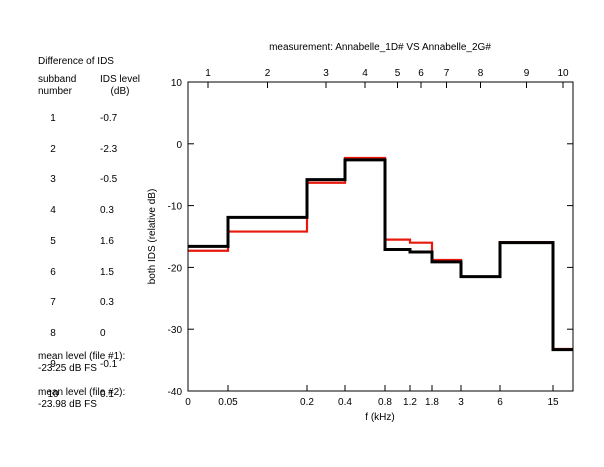 This screenshot has height=467, width=604. Describe the element at coordinates (53, 333) in the screenshot. I see `subband-number-8: 8` at that location.